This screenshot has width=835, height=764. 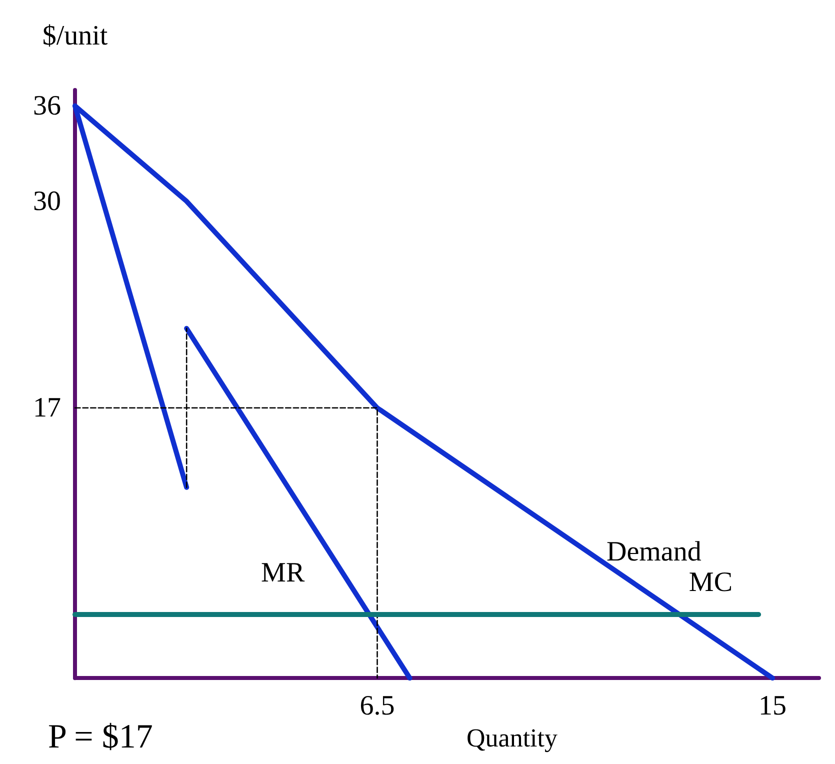 I want to click on y-tick-label: 17, so click(x=47, y=408).